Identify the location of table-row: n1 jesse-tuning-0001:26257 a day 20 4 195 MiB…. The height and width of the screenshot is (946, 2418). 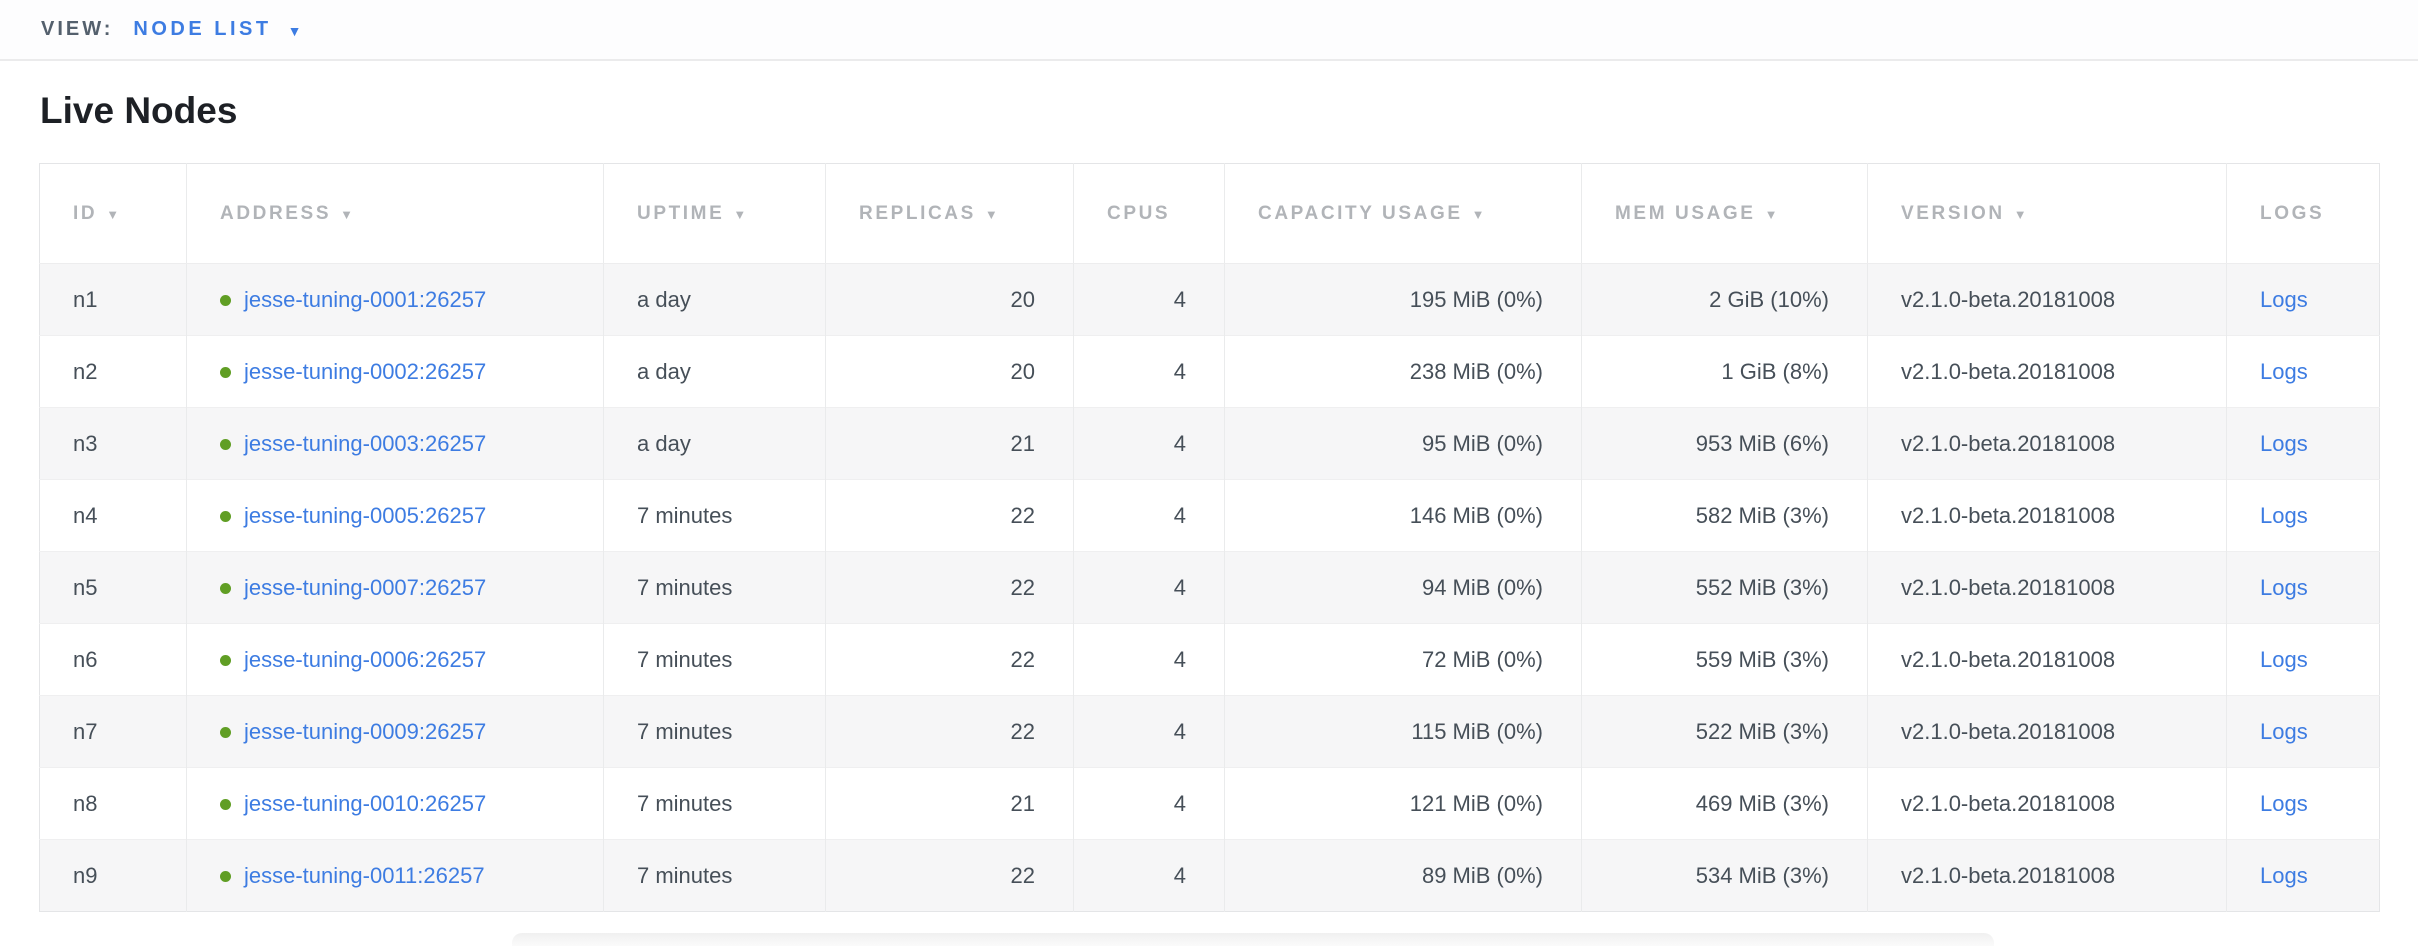
(1209, 299).